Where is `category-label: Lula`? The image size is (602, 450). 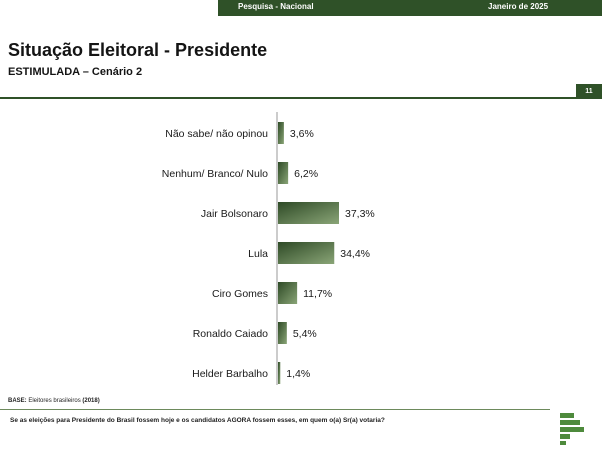
category-label: Lula is located at coordinates (258, 254).